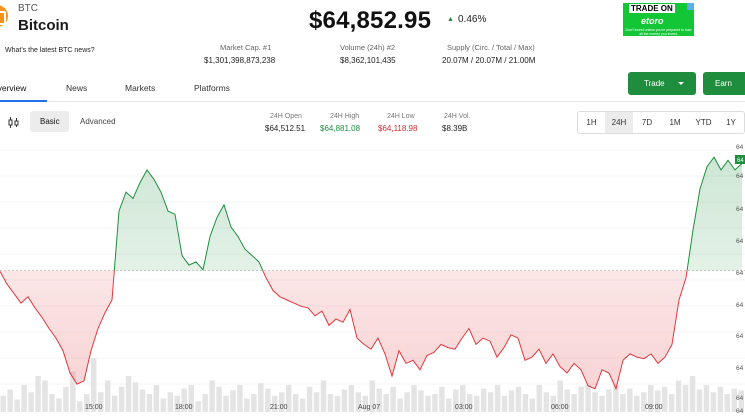 The image size is (745, 419). What do you see at coordinates (212, 88) in the screenshot?
I see `tab-platforms: Platforms` at bounding box center [212, 88].